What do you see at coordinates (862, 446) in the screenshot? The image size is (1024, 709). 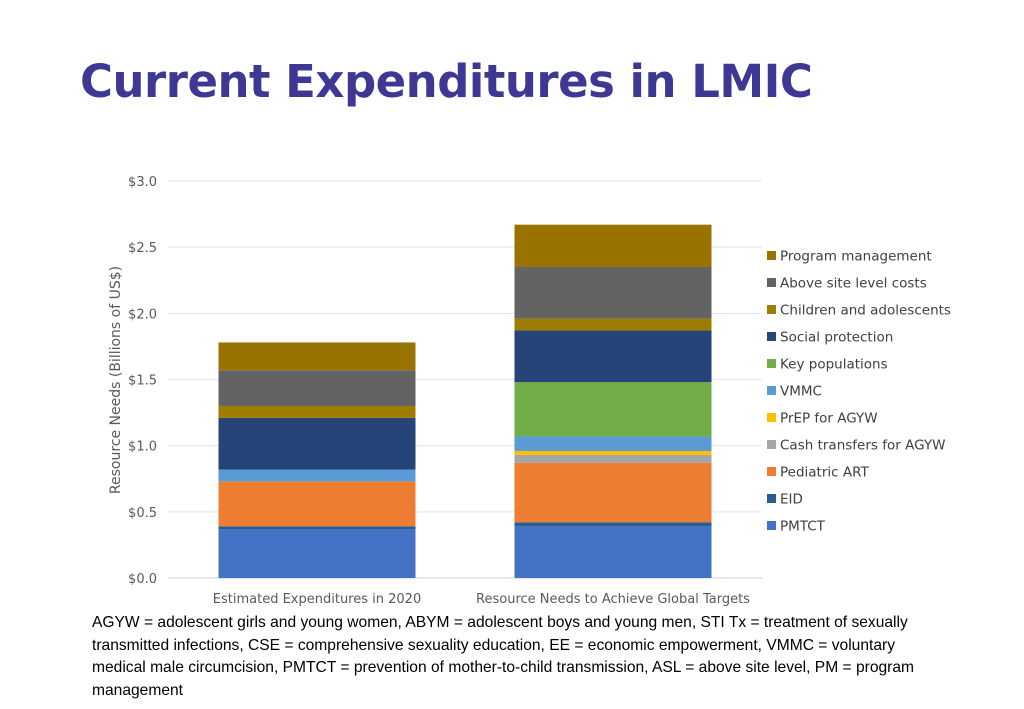 I see `legend-label-cash-transfers-for-agyw: Cash transfers for AGYW` at bounding box center [862, 446].